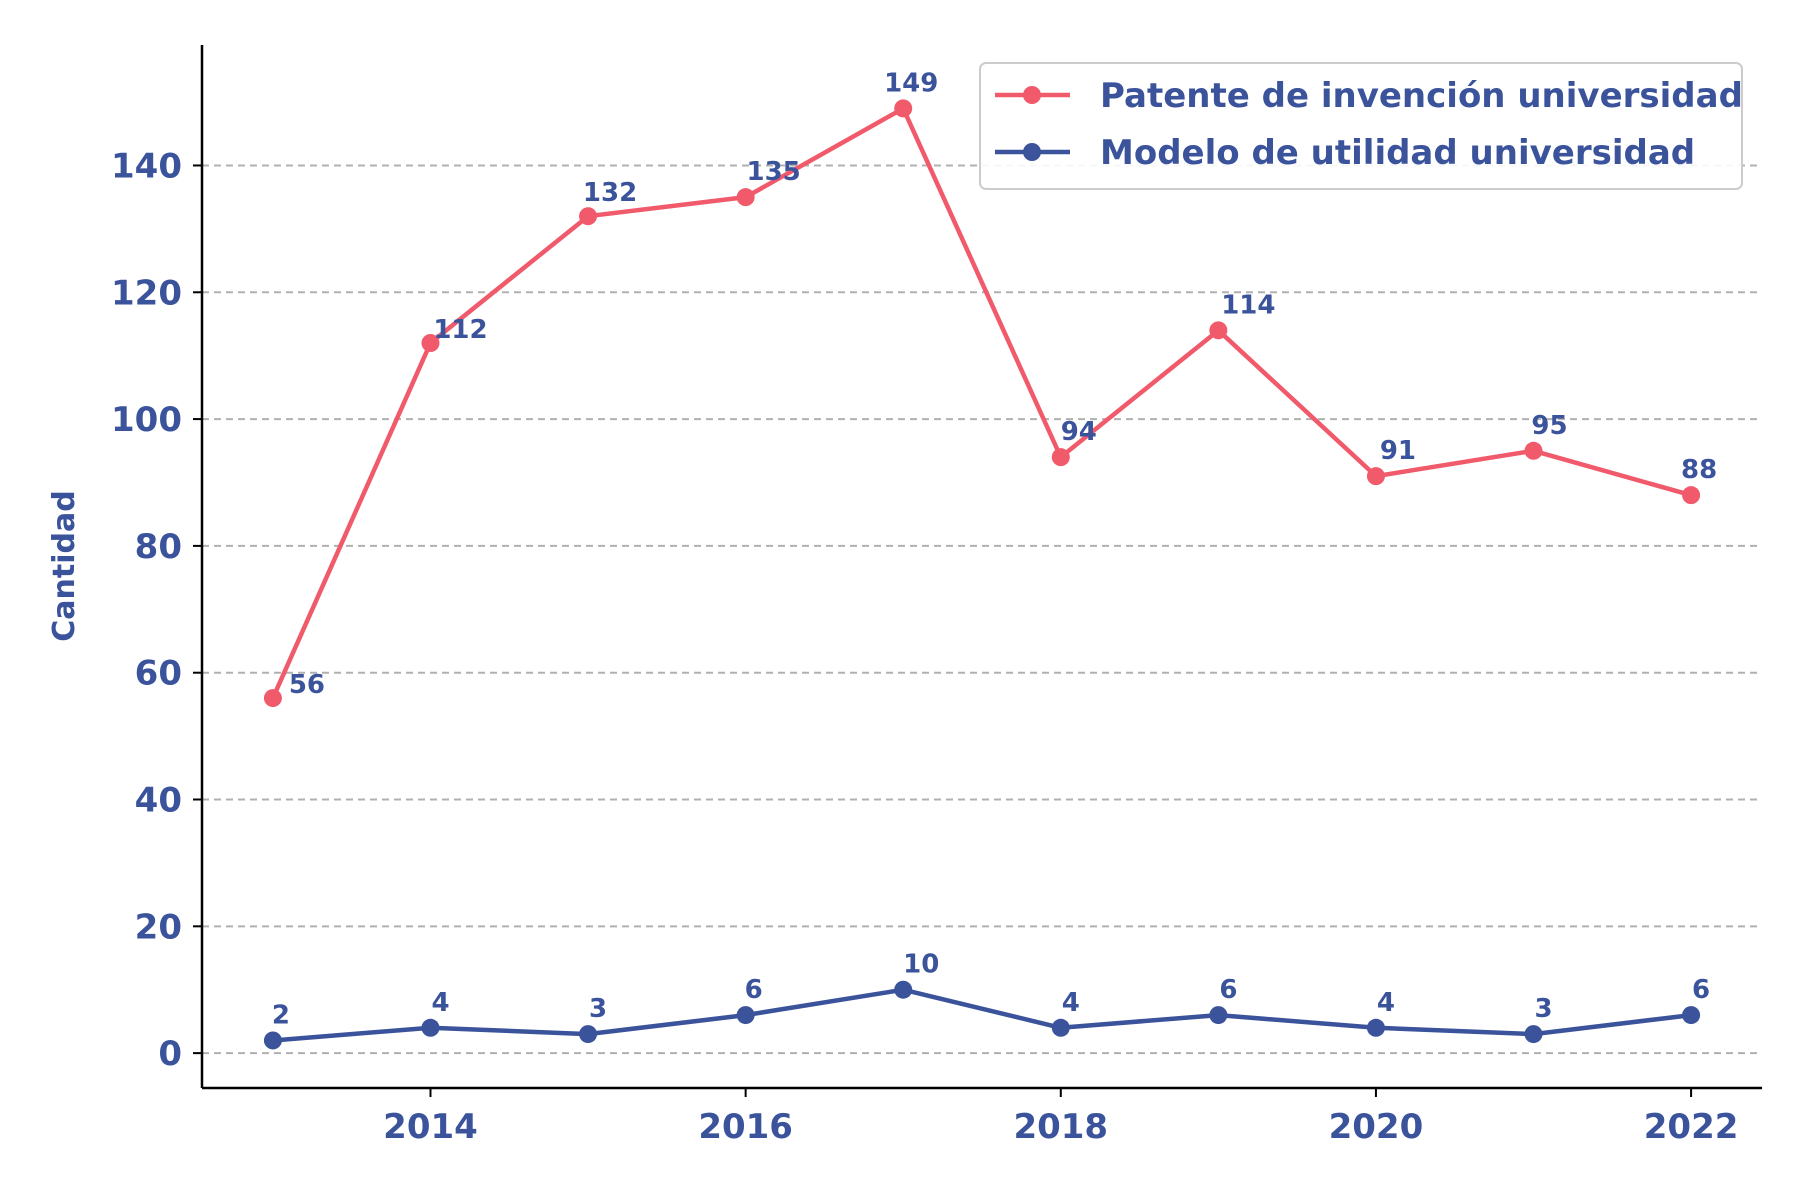  Describe the element at coordinates (64, 565) in the screenshot. I see `y-axis-title: Cantidad` at that location.